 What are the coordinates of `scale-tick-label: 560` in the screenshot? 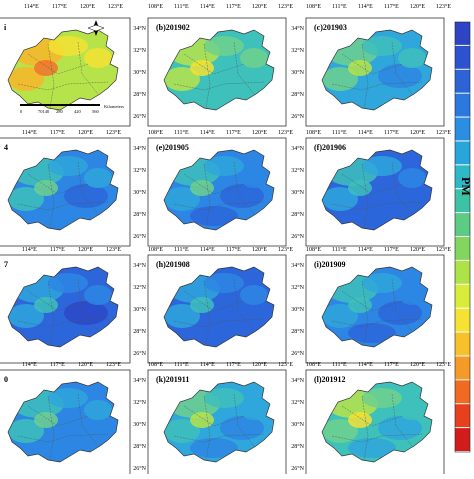 It's located at (96, 111).